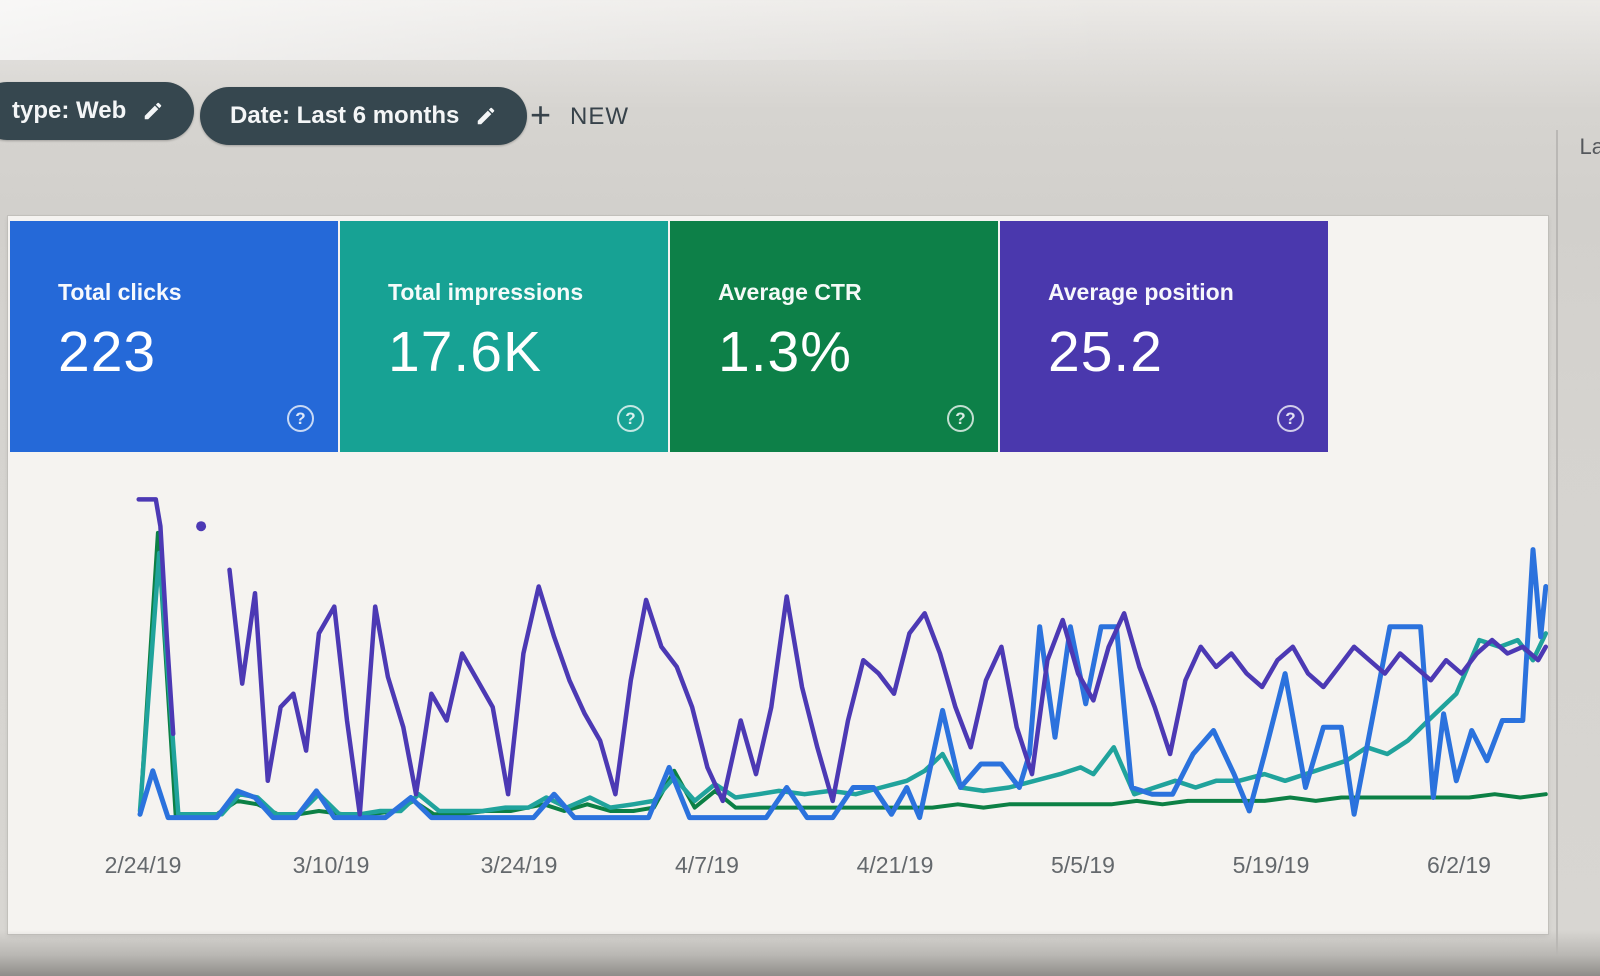 The image size is (1600, 976). I want to click on metric-card-total-impressions: Total impressions 17.6K ?, so click(504, 336).